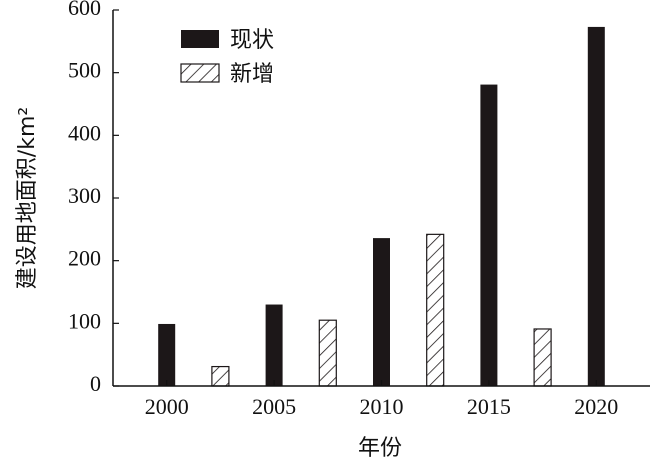 This screenshot has width=650, height=465. I want to click on legend-swatch-current, so click(200, 39).